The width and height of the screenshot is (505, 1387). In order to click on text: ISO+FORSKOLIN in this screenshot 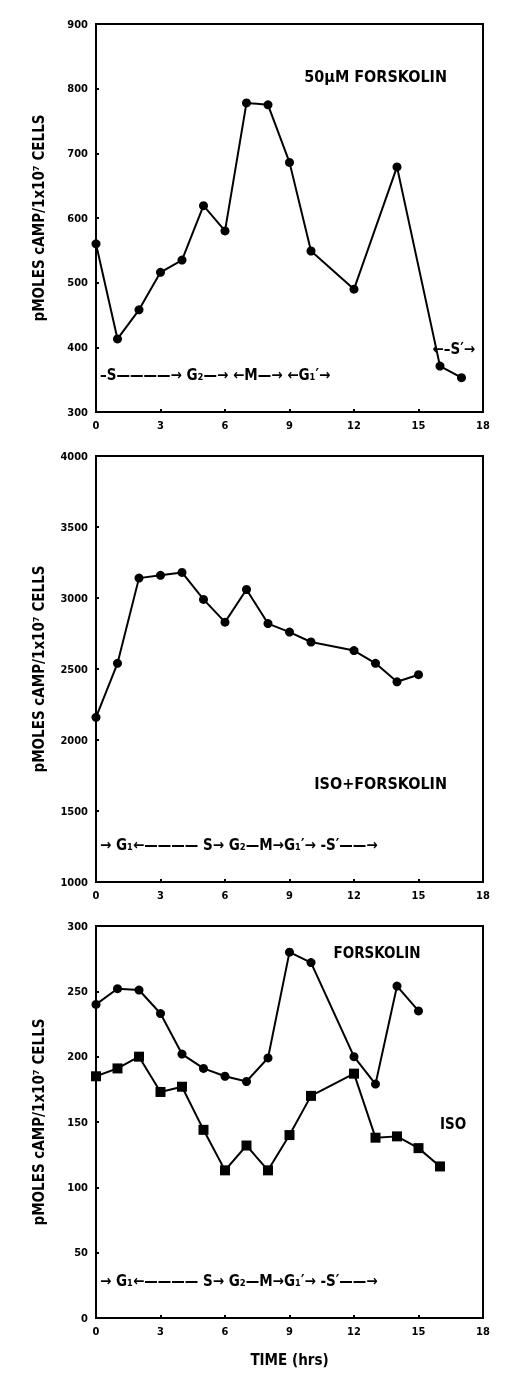, I will do `click(380, 783)`.